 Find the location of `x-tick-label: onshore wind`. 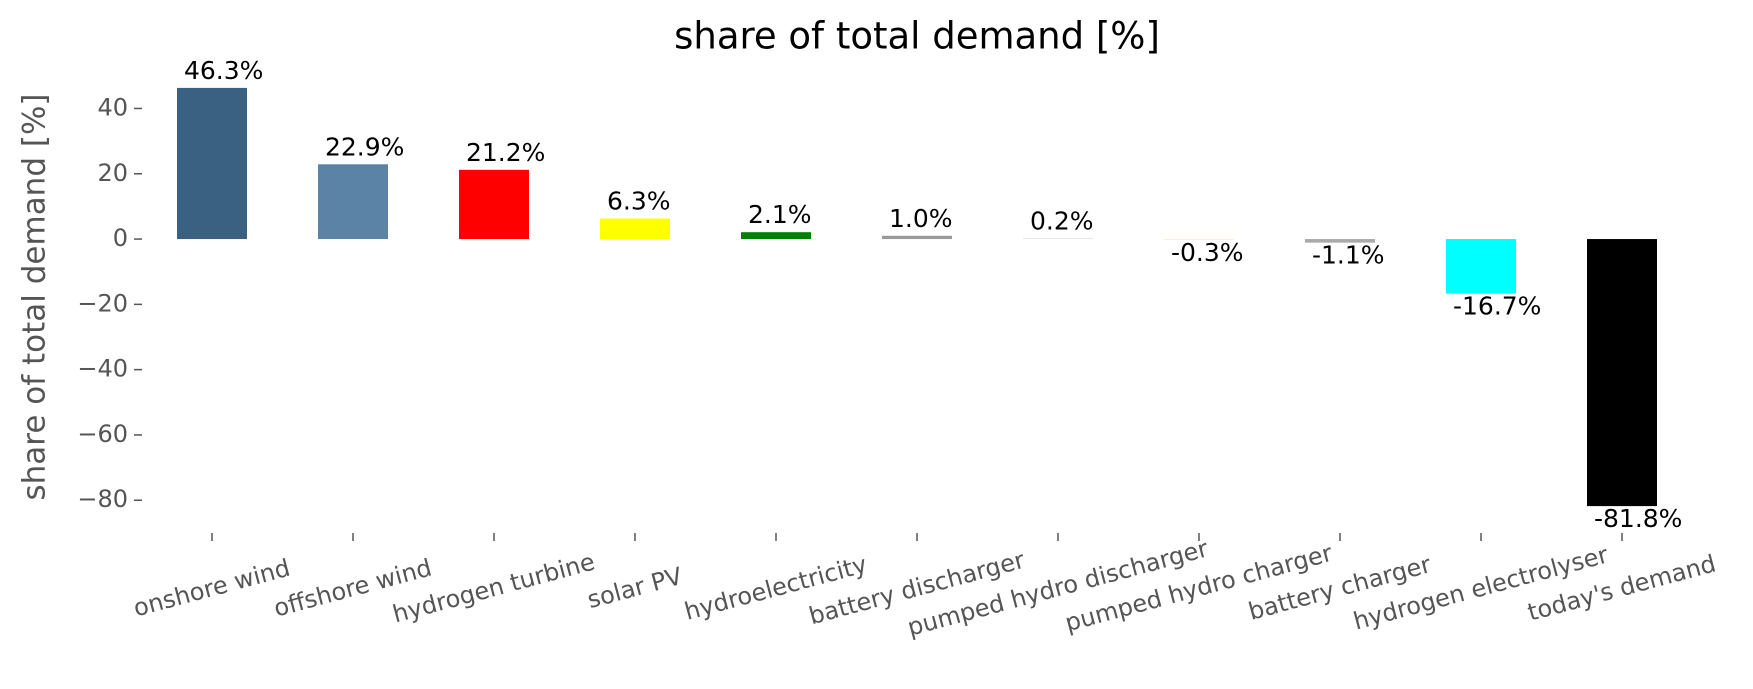

x-tick-label: onshore wind is located at coordinates (211, 588).